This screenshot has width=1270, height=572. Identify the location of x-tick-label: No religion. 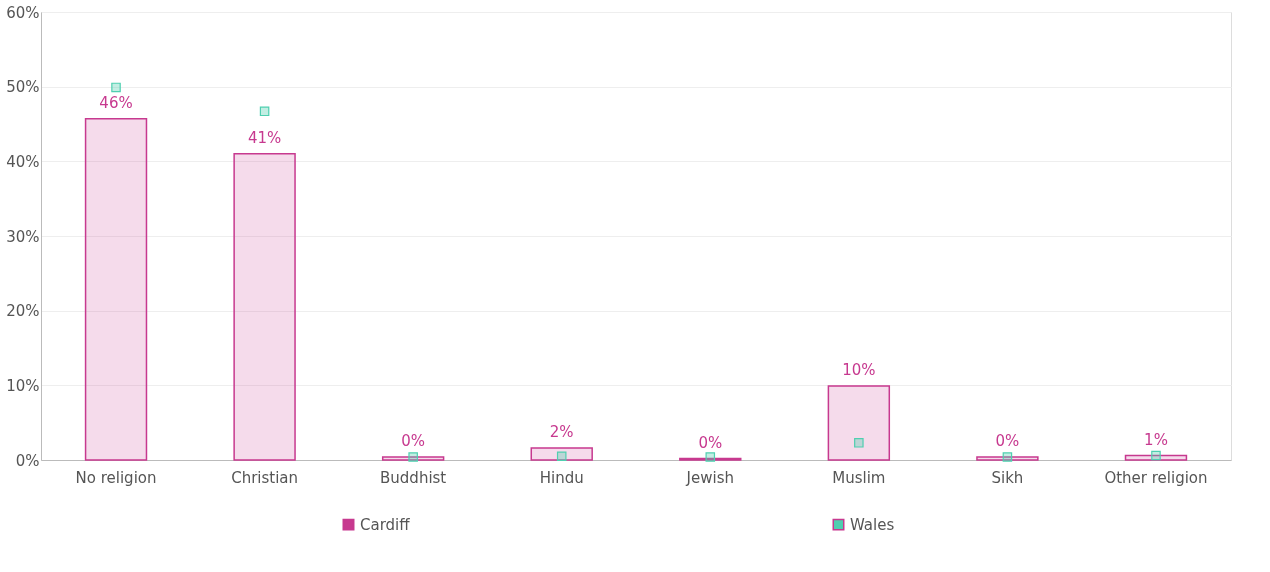
(116, 477).